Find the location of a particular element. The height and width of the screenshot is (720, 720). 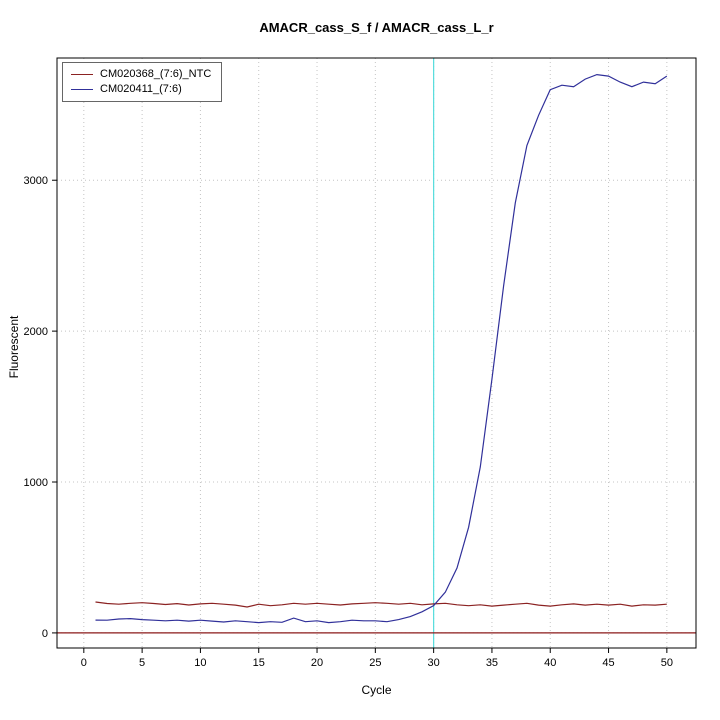

legend-label-ntc: CM020368_(7:6)_NTC is located at coordinates (156, 74).